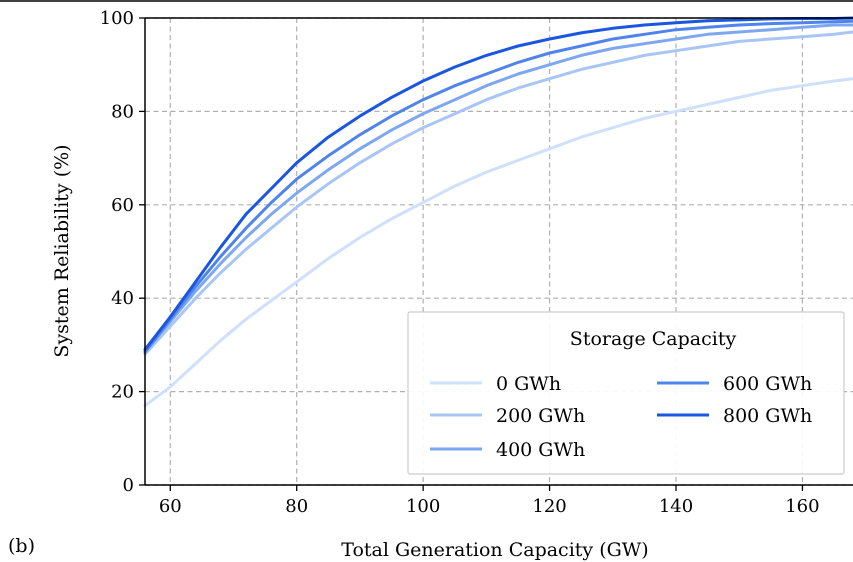 The height and width of the screenshot is (562, 853). Describe the element at coordinates (767, 384) in the screenshot. I see `legend-entry-label: 600 GWh` at that location.